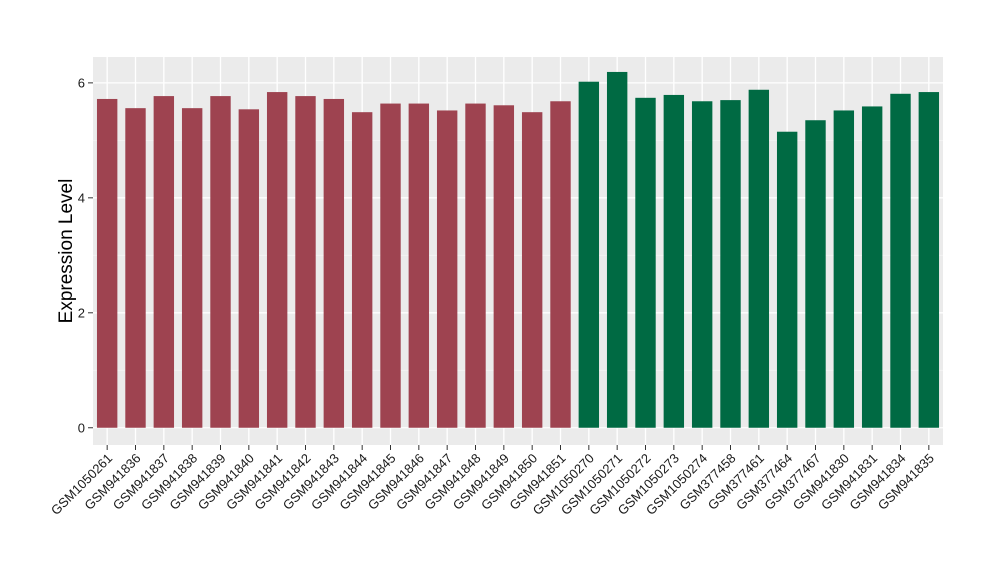  I want to click on bar-GSM941839, so click(220, 262).